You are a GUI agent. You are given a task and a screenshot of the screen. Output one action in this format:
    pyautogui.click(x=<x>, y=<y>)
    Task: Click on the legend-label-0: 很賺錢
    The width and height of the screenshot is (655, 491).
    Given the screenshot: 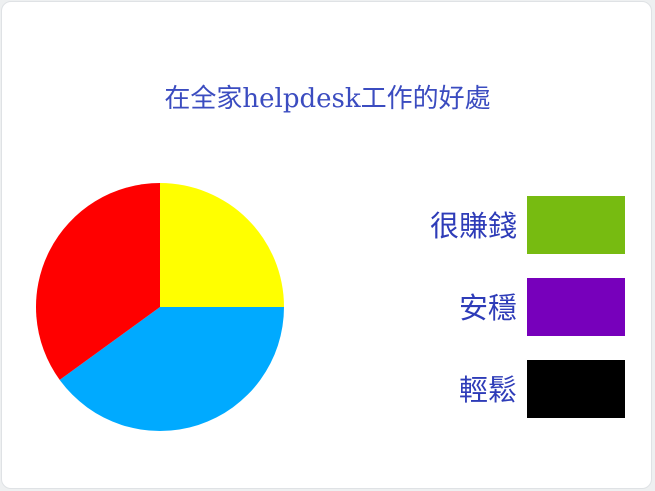 What is the action you would take?
    pyautogui.click(x=473, y=226)
    